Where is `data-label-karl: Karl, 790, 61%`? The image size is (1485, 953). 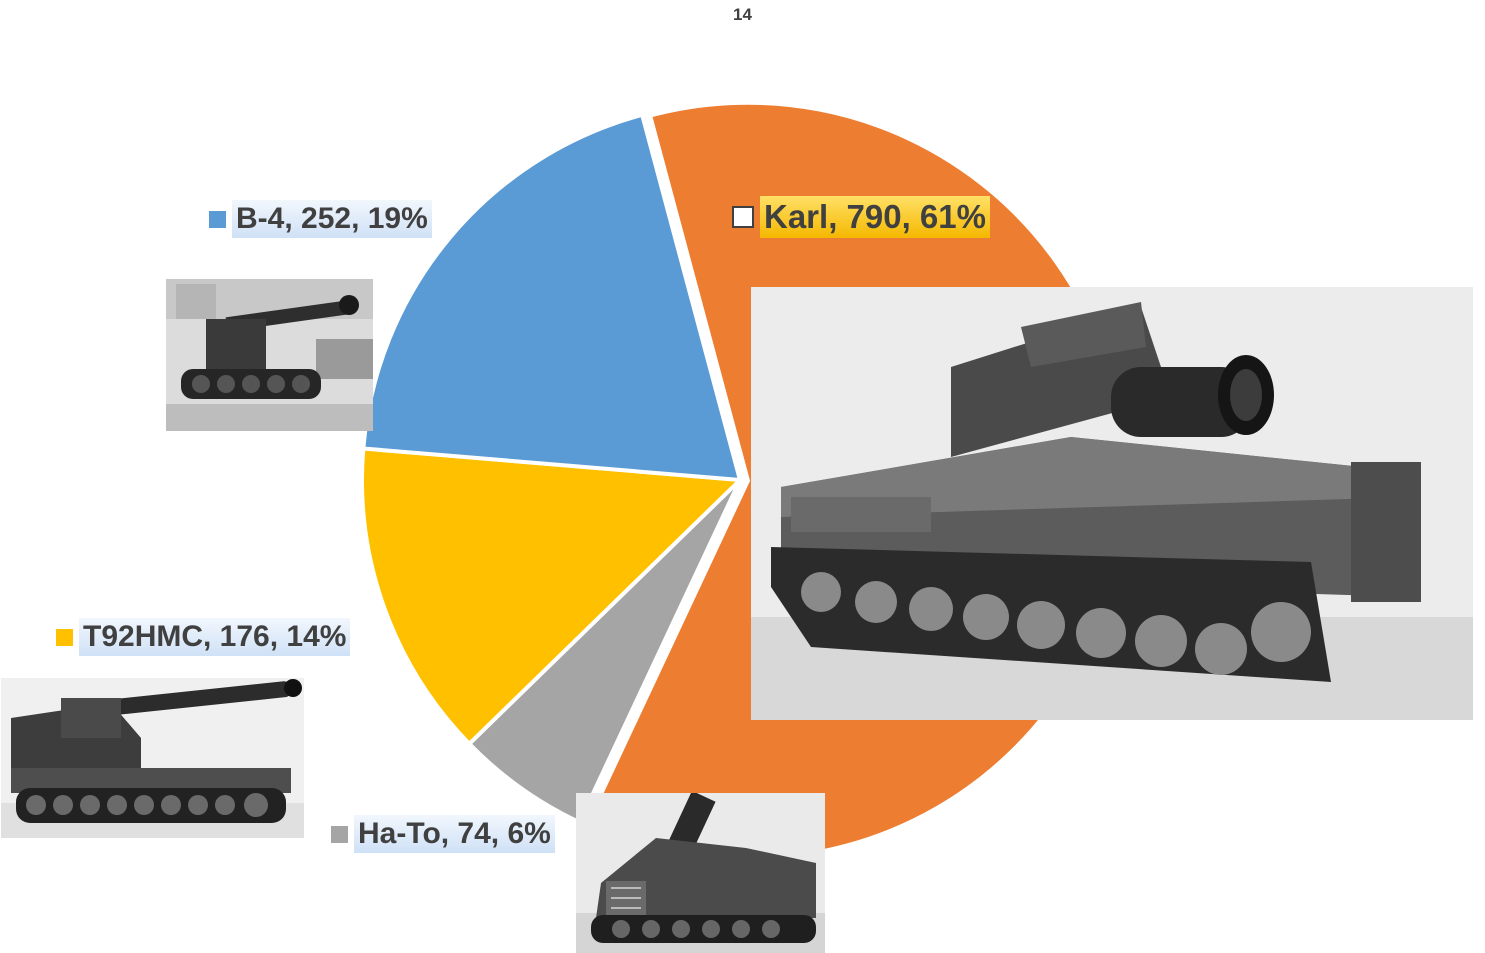 data-label-karl: Karl, 790, 61% is located at coordinates (861, 217).